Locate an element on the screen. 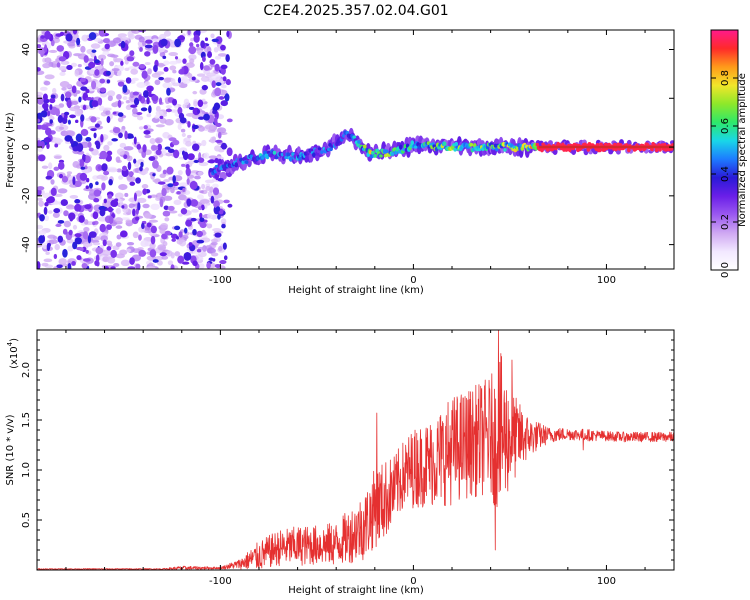 This screenshot has height=600, width=750. x-tick-label: 0 is located at coordinates (413, 280).